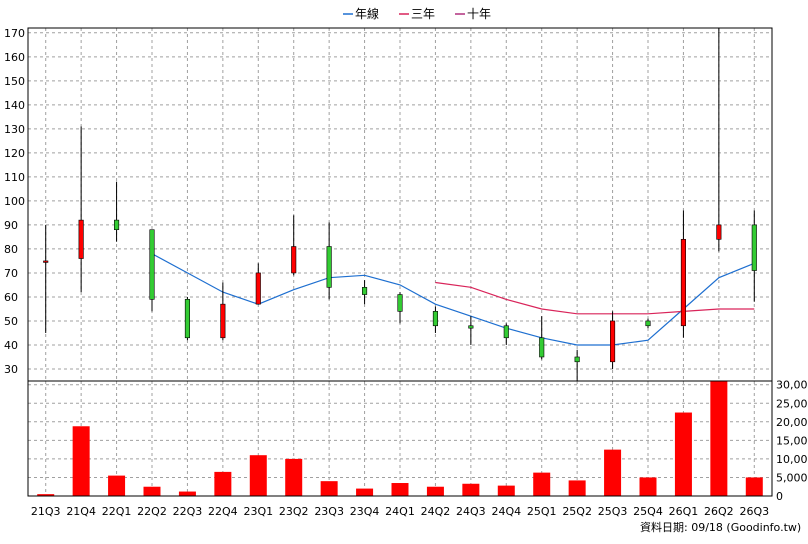  I want to click on volume-tick-label: 15,000, so click(792, 440).